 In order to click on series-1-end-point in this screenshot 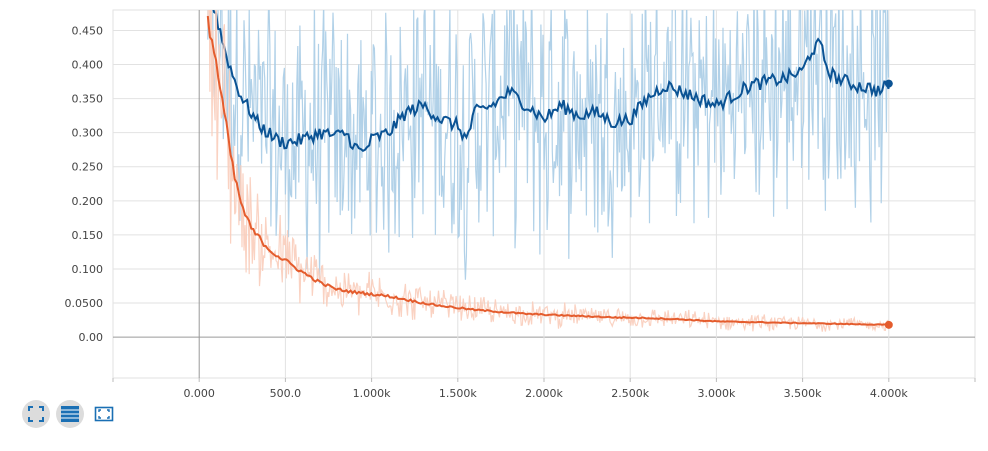, I will do `click(888, 324)`.